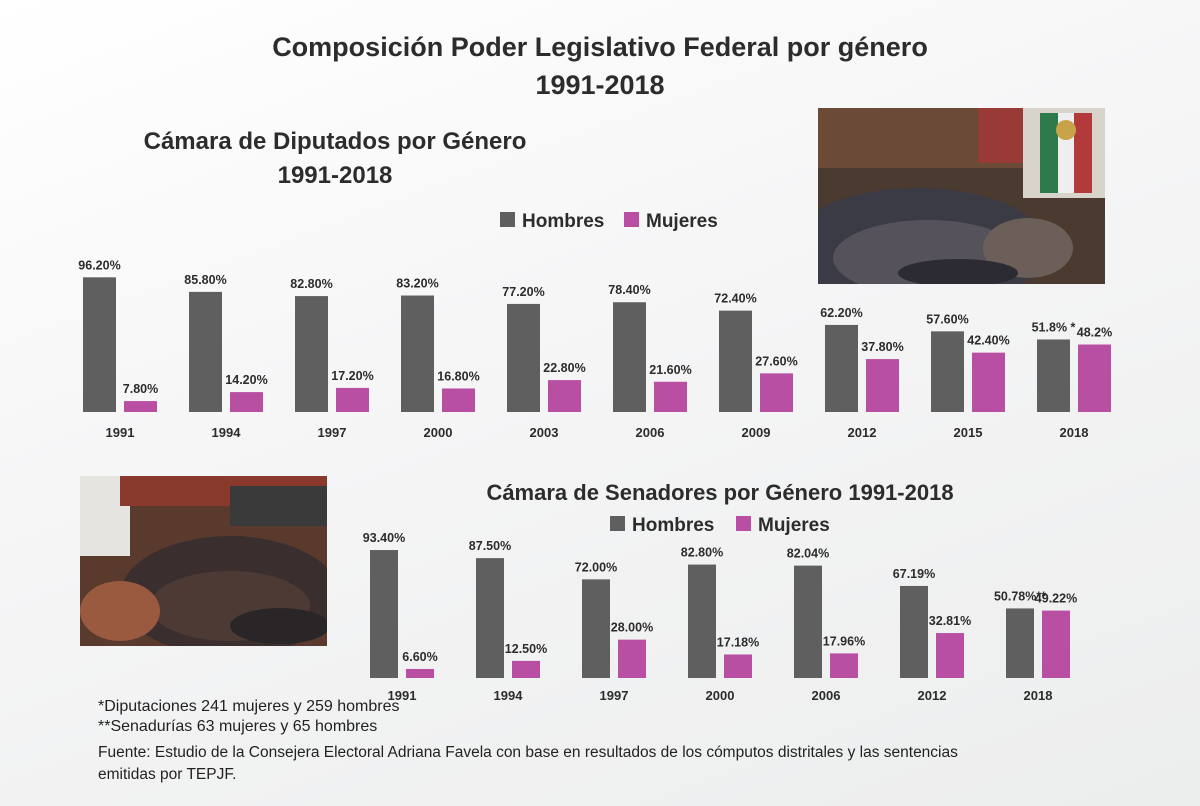  Describe the element at coordinates (632, 628) in the screenshot. I see `label-mujeres-1997: 28.00%` at that location.